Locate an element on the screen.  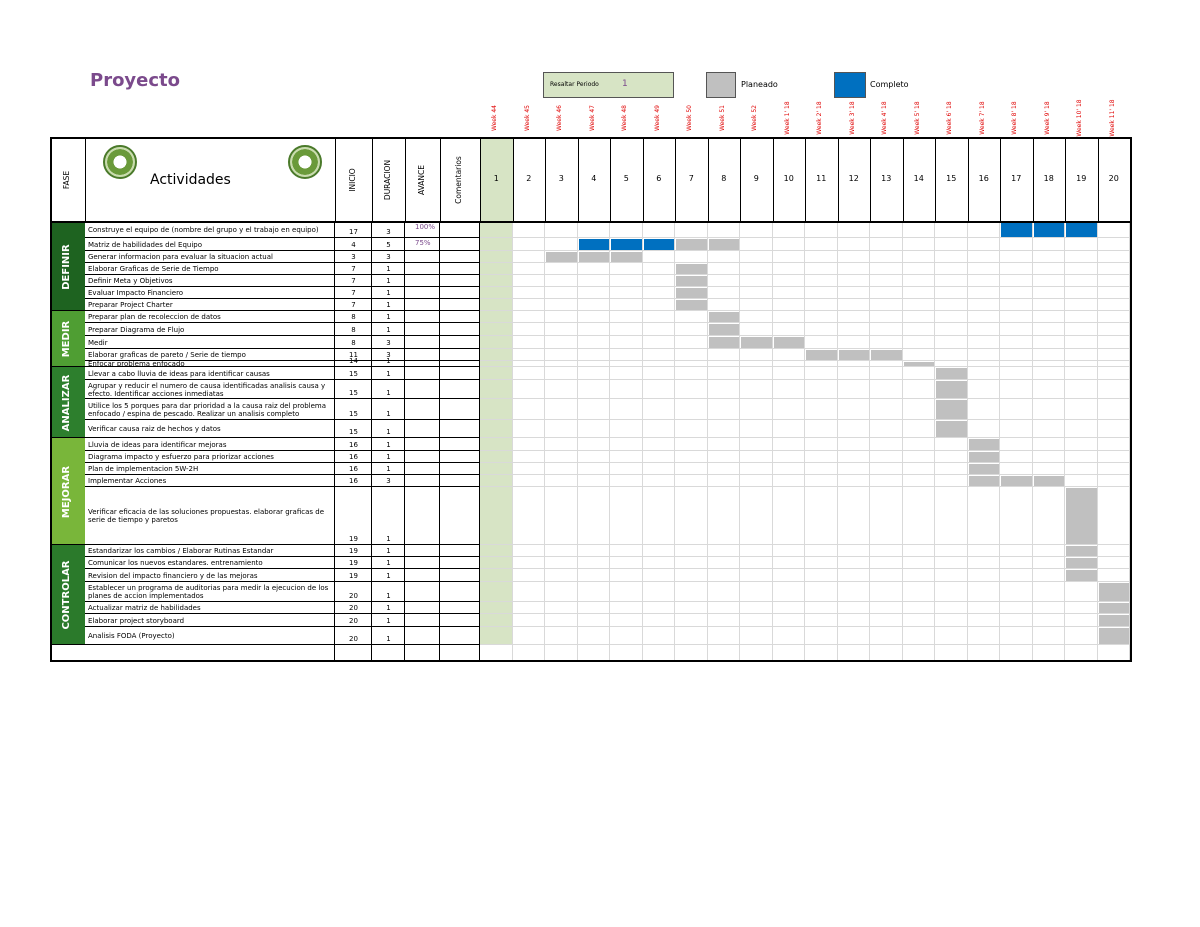
start: 7 is located at coordinates (353, 269).